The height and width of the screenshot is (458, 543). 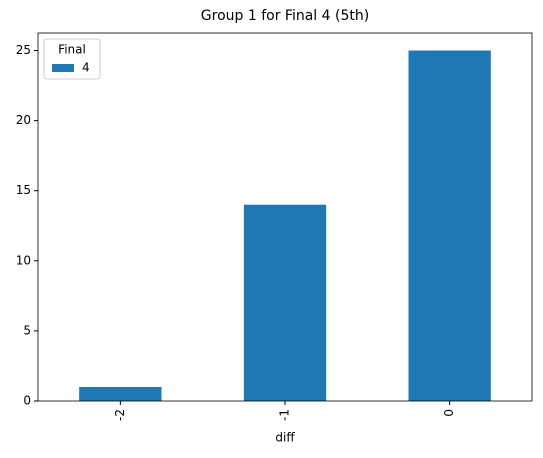 I want to click on y-tick-label: 5, so click(x=27, y=330).